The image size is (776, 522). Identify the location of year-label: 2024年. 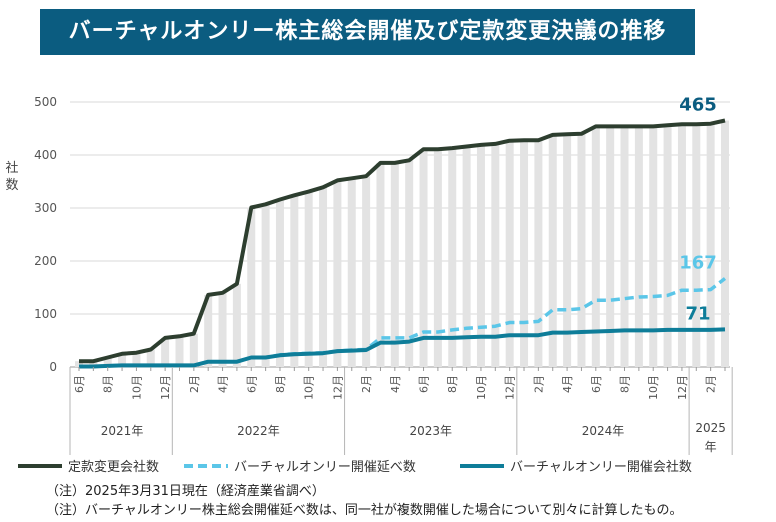
(603, 431).